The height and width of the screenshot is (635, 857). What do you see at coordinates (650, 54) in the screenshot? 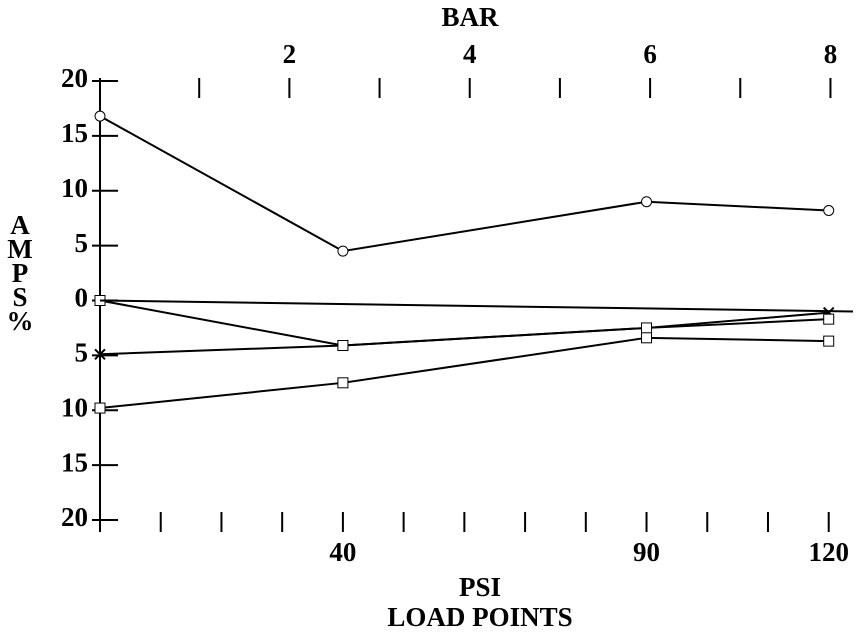
I see `x2-tick-label: 6` at bounding box center [650, 54].